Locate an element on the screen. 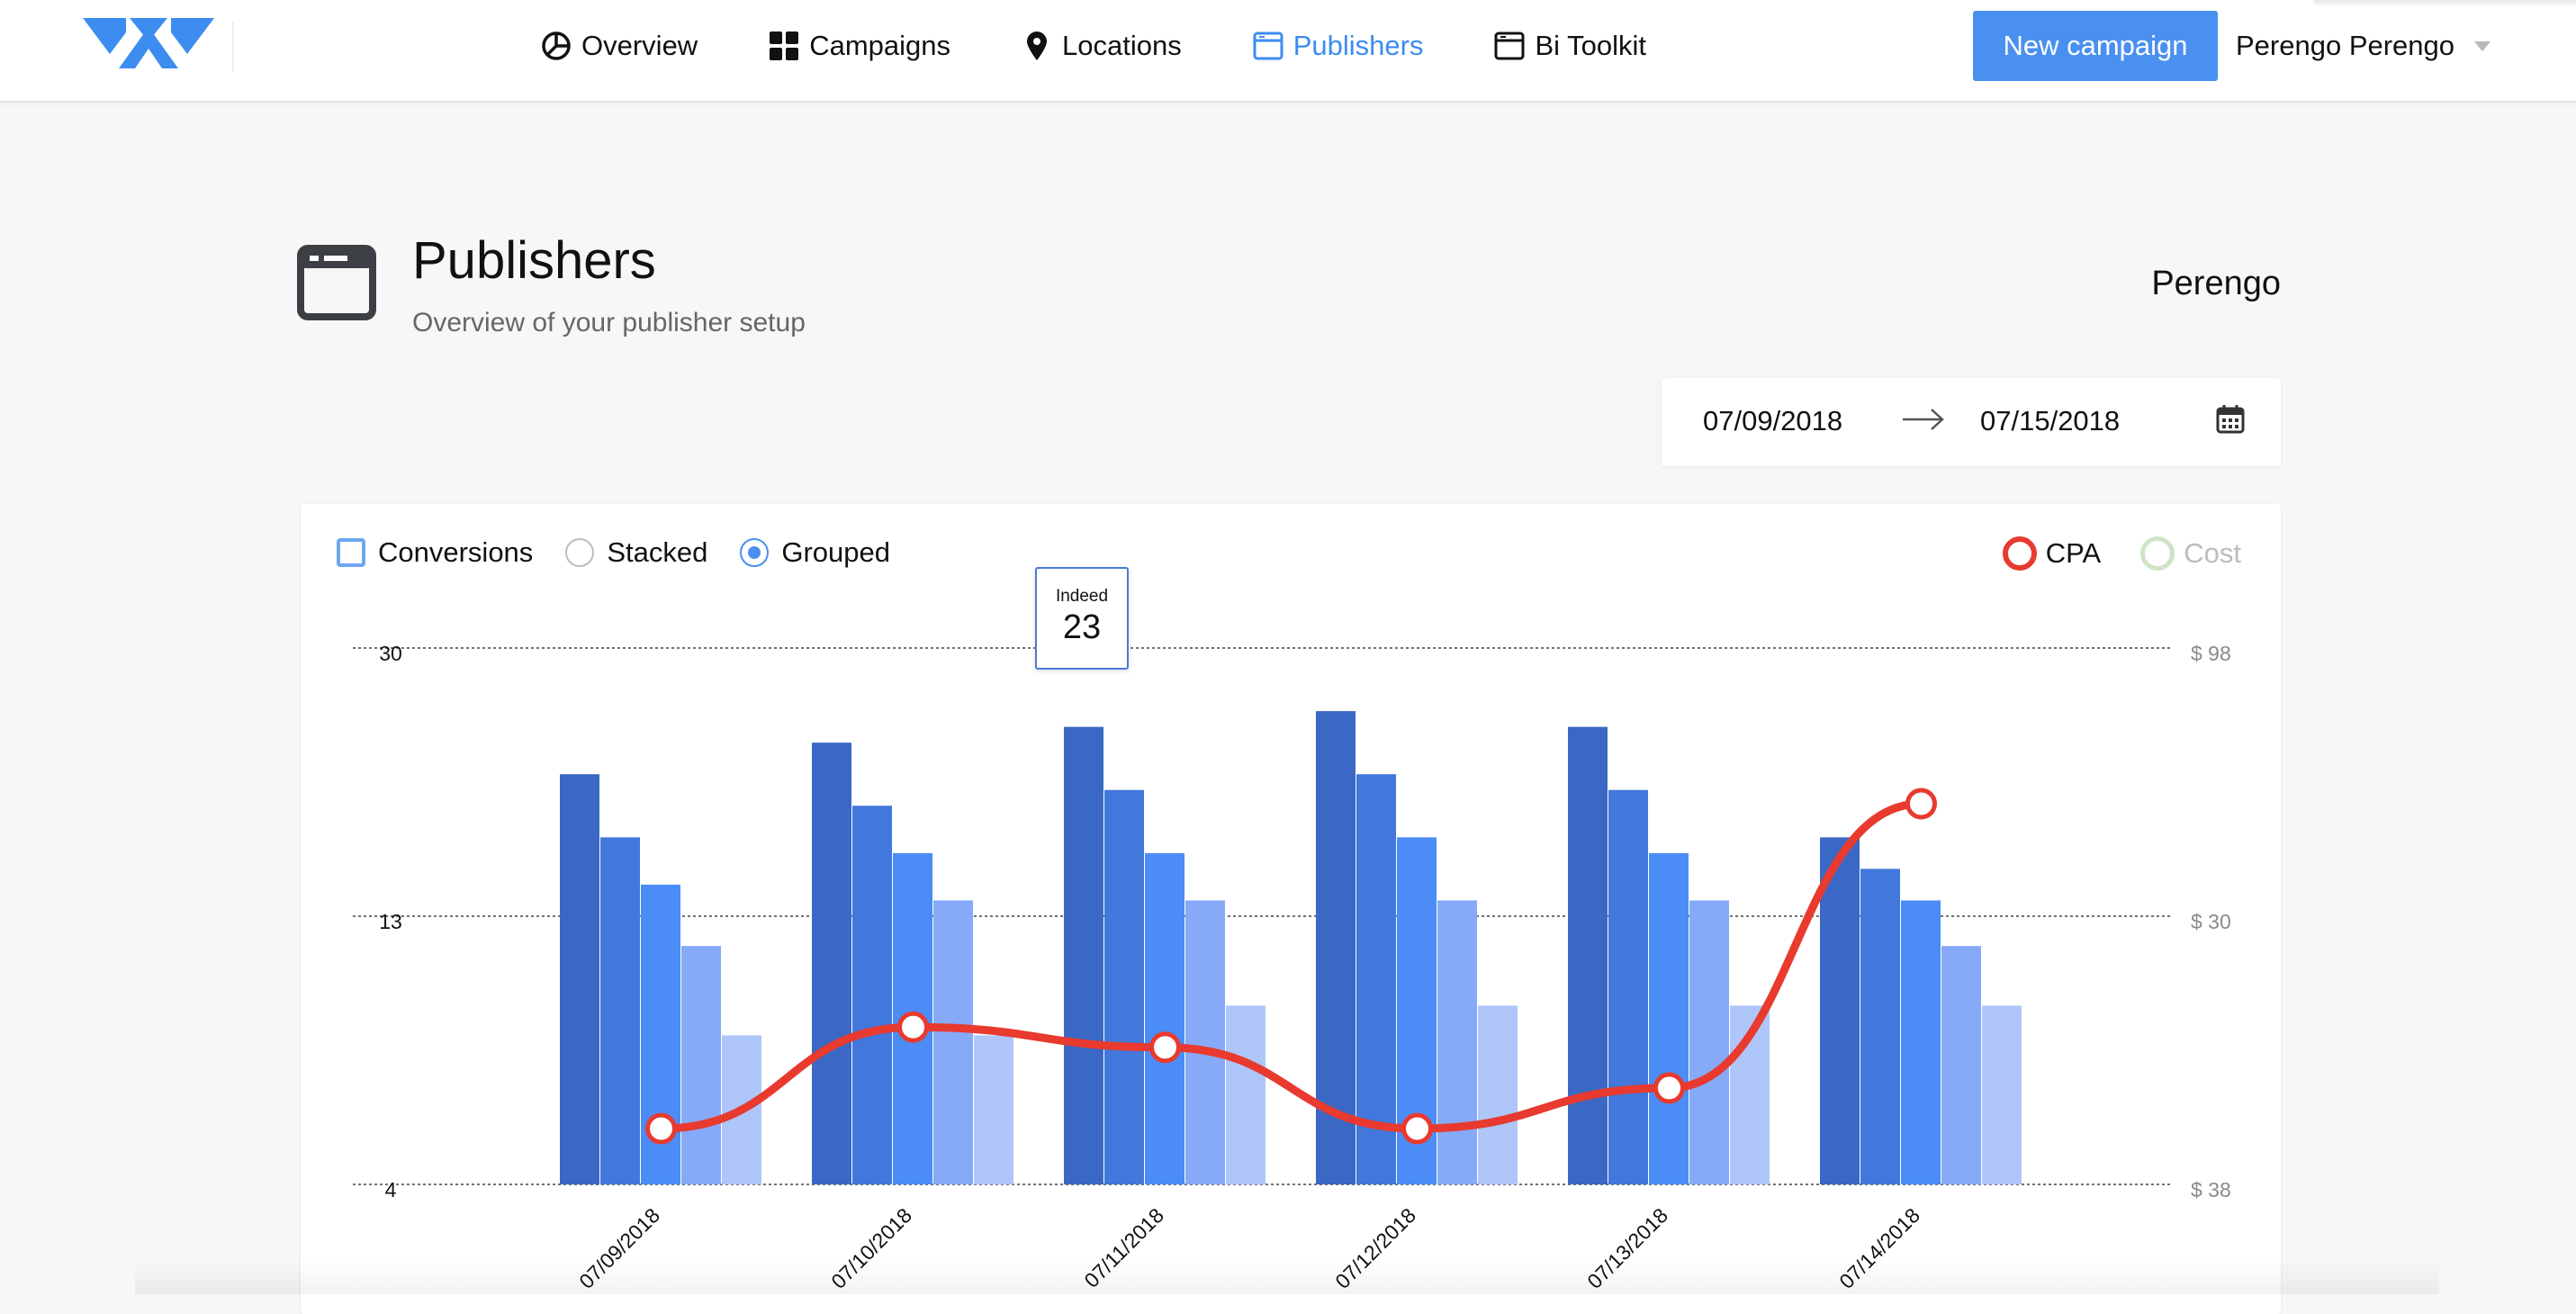 The width and height of the screenshot is (2576, 1314). user-menu: Perengo Perengo is located at coordinates (2363, 46).